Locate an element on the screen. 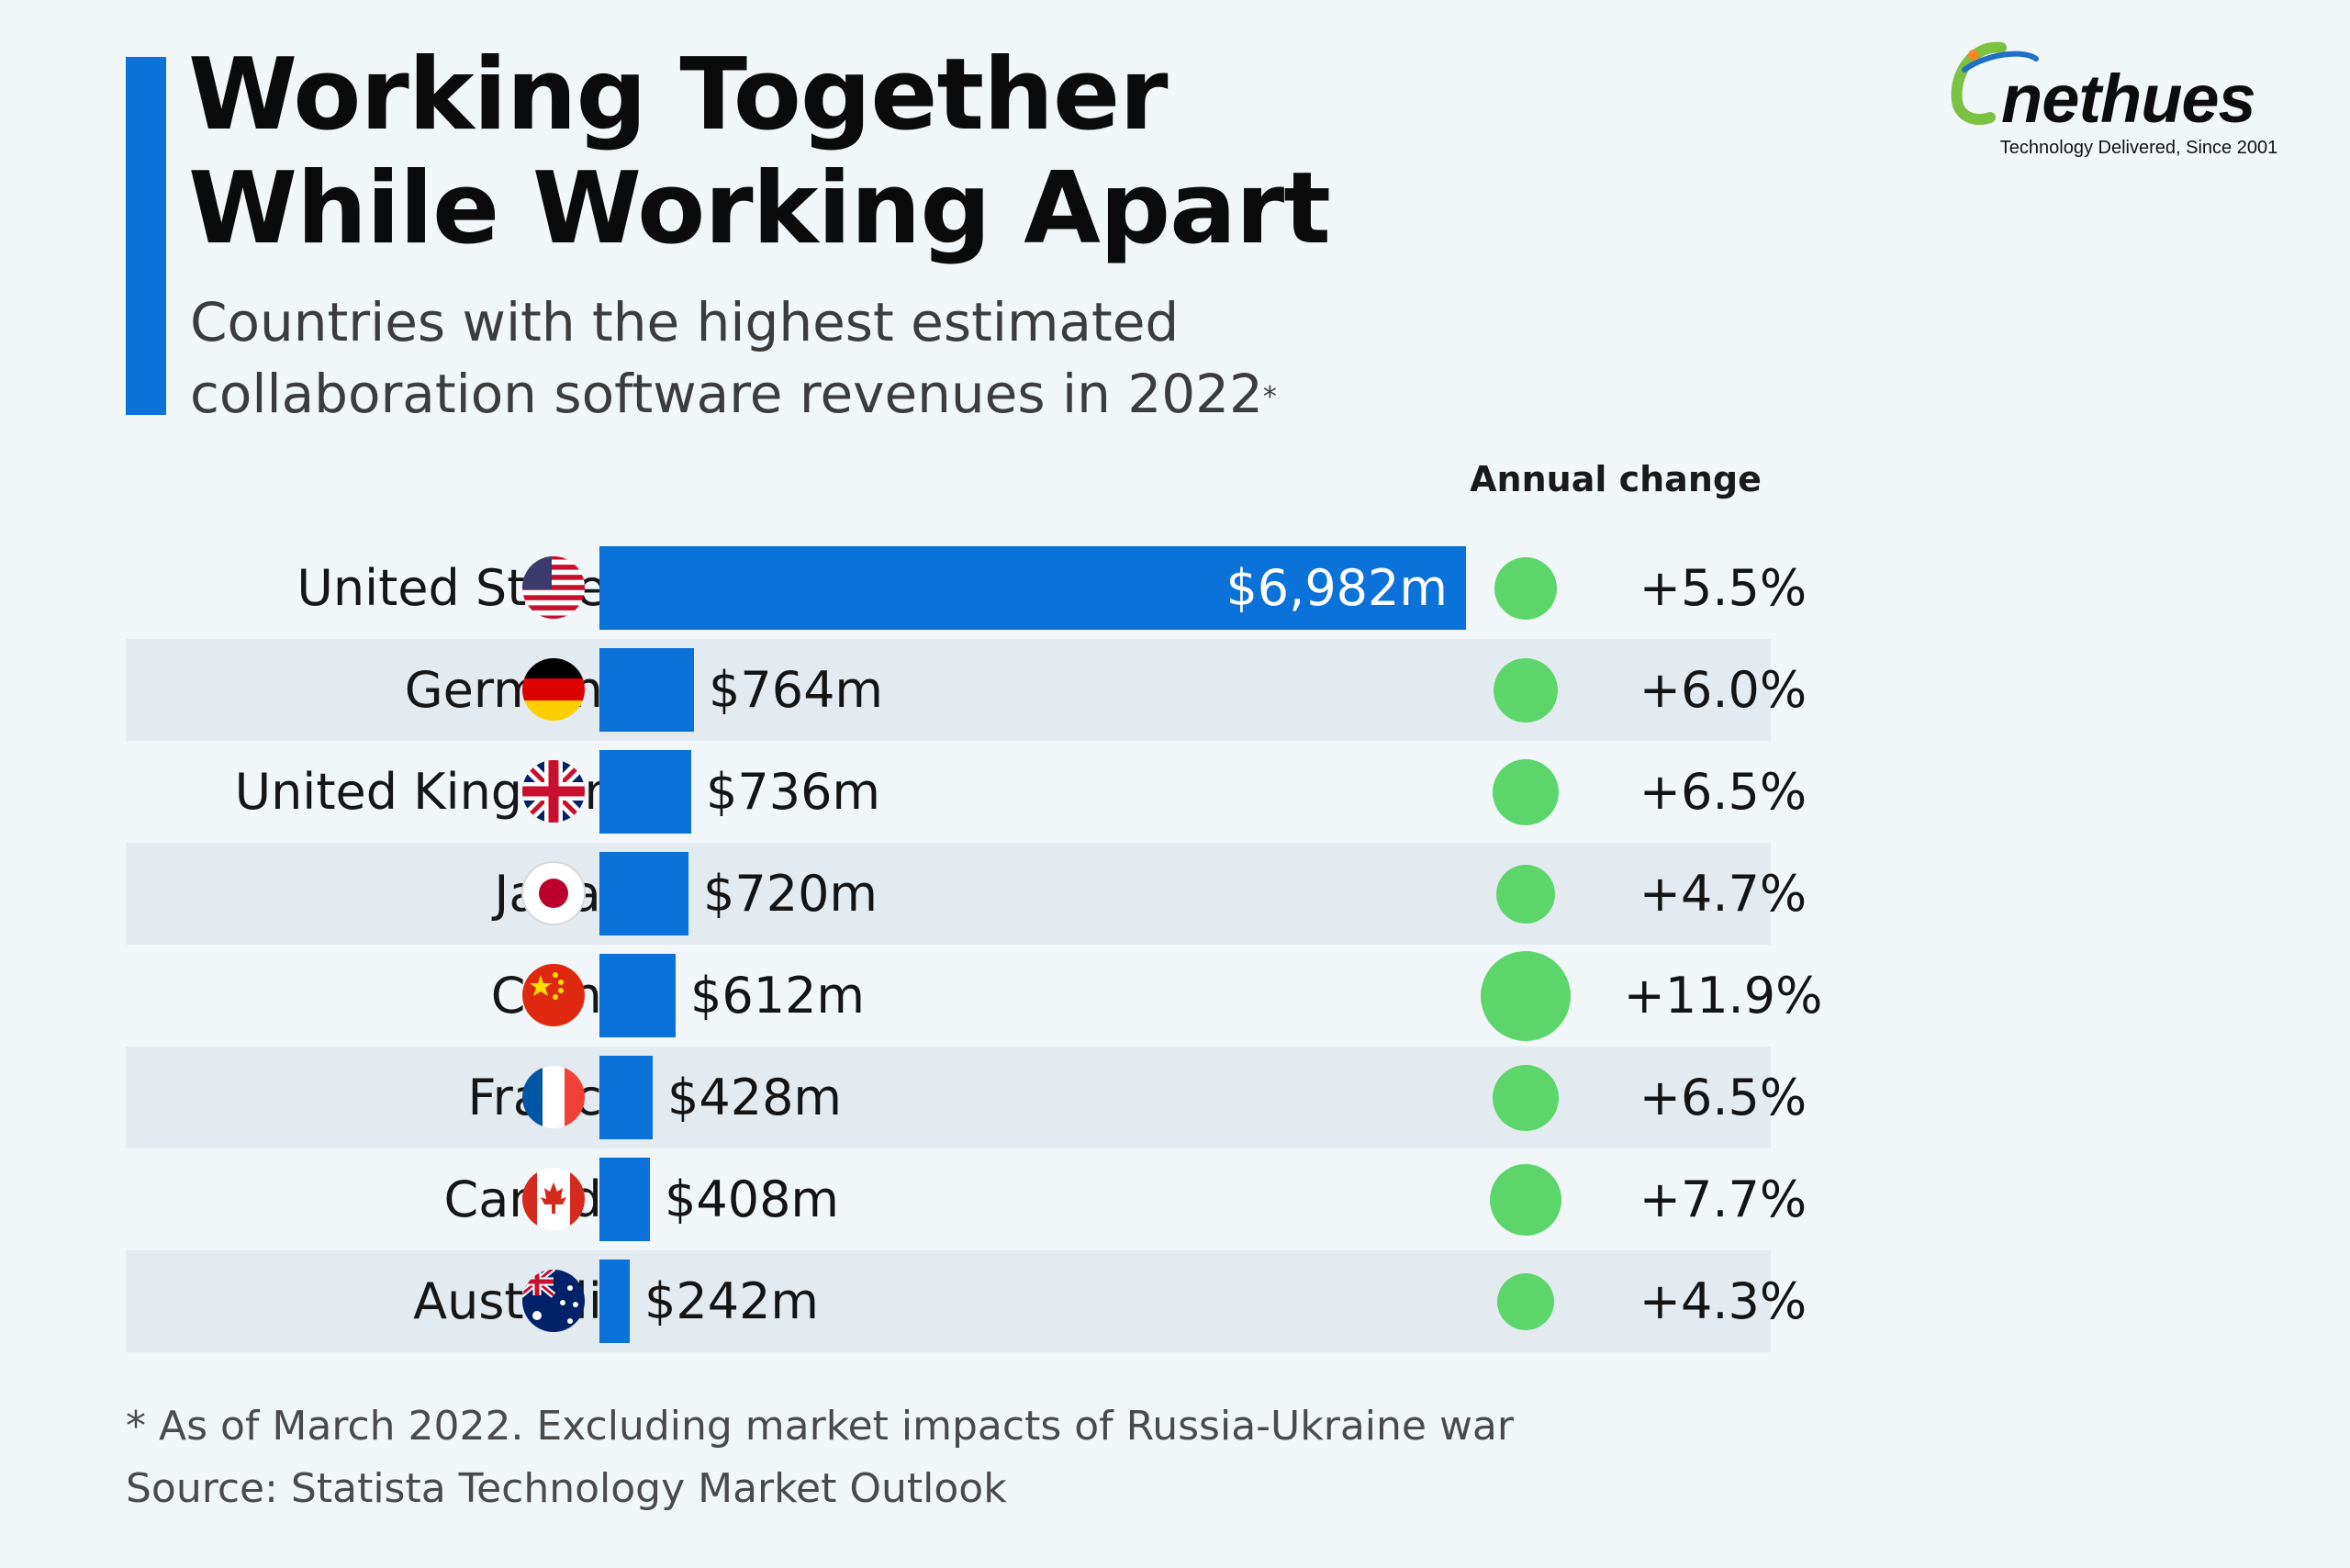  revenue-value-label: $242m is located at coordinates (732, 1301).